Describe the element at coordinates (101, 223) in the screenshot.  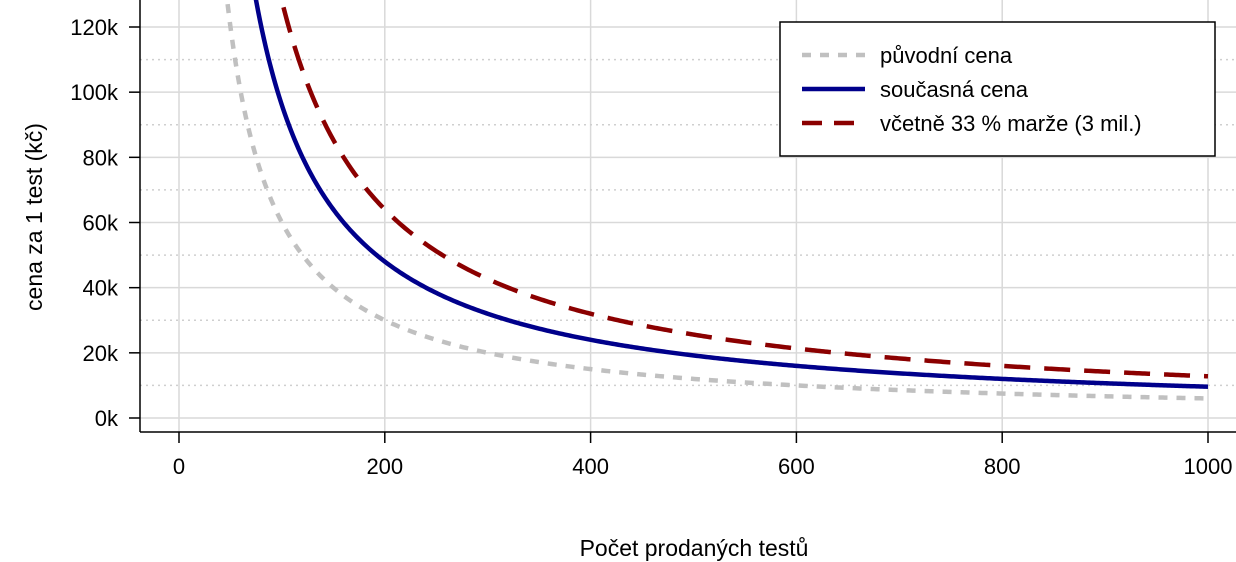
I see `y-tick-label: 60k` at that location.